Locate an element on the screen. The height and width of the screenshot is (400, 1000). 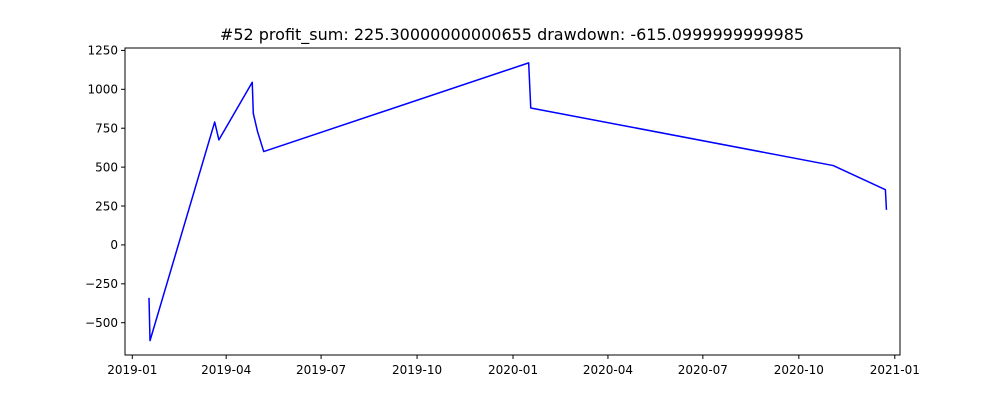
y-tick-label: −250 is located at coordinates (101, 284).